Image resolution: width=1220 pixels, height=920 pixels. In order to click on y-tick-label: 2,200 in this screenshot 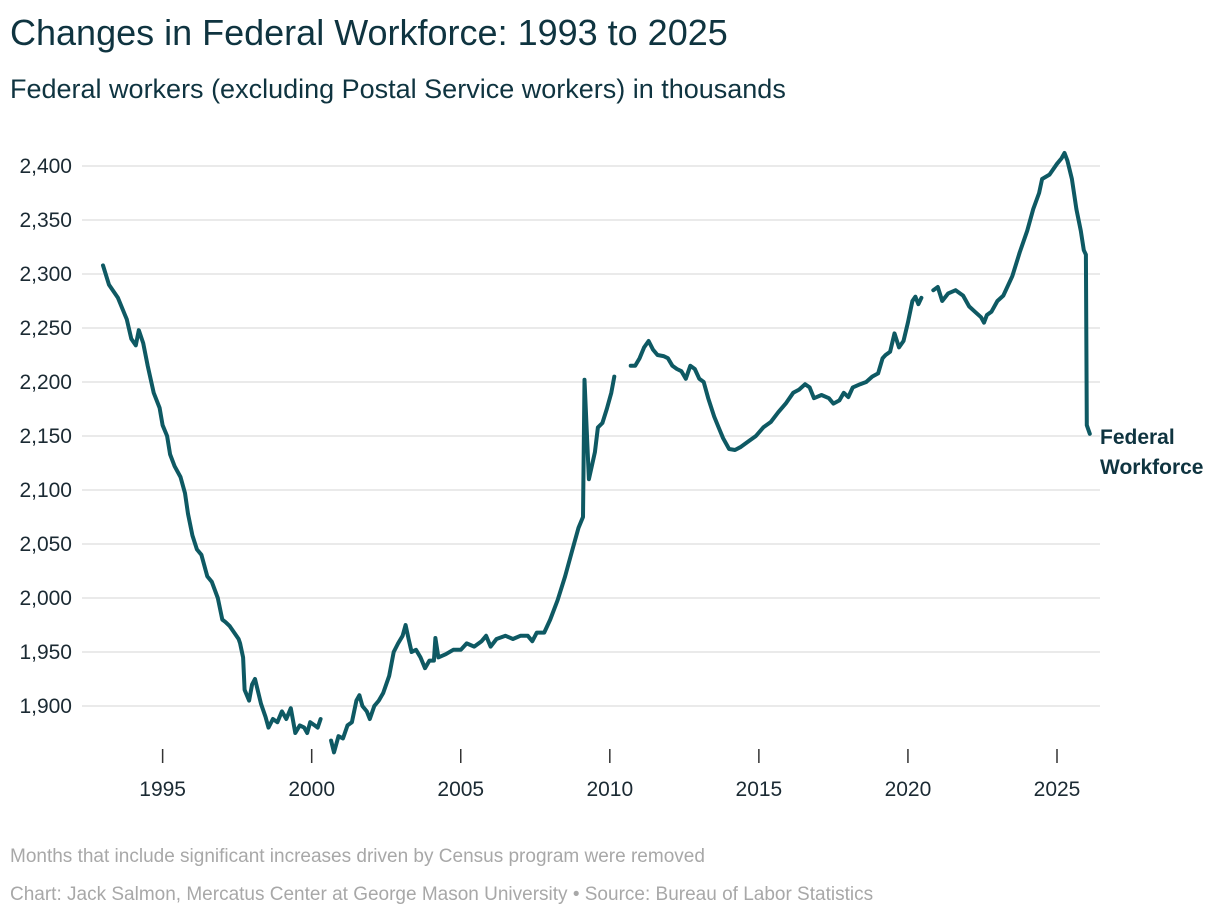, I will do `click(45, 382)`.